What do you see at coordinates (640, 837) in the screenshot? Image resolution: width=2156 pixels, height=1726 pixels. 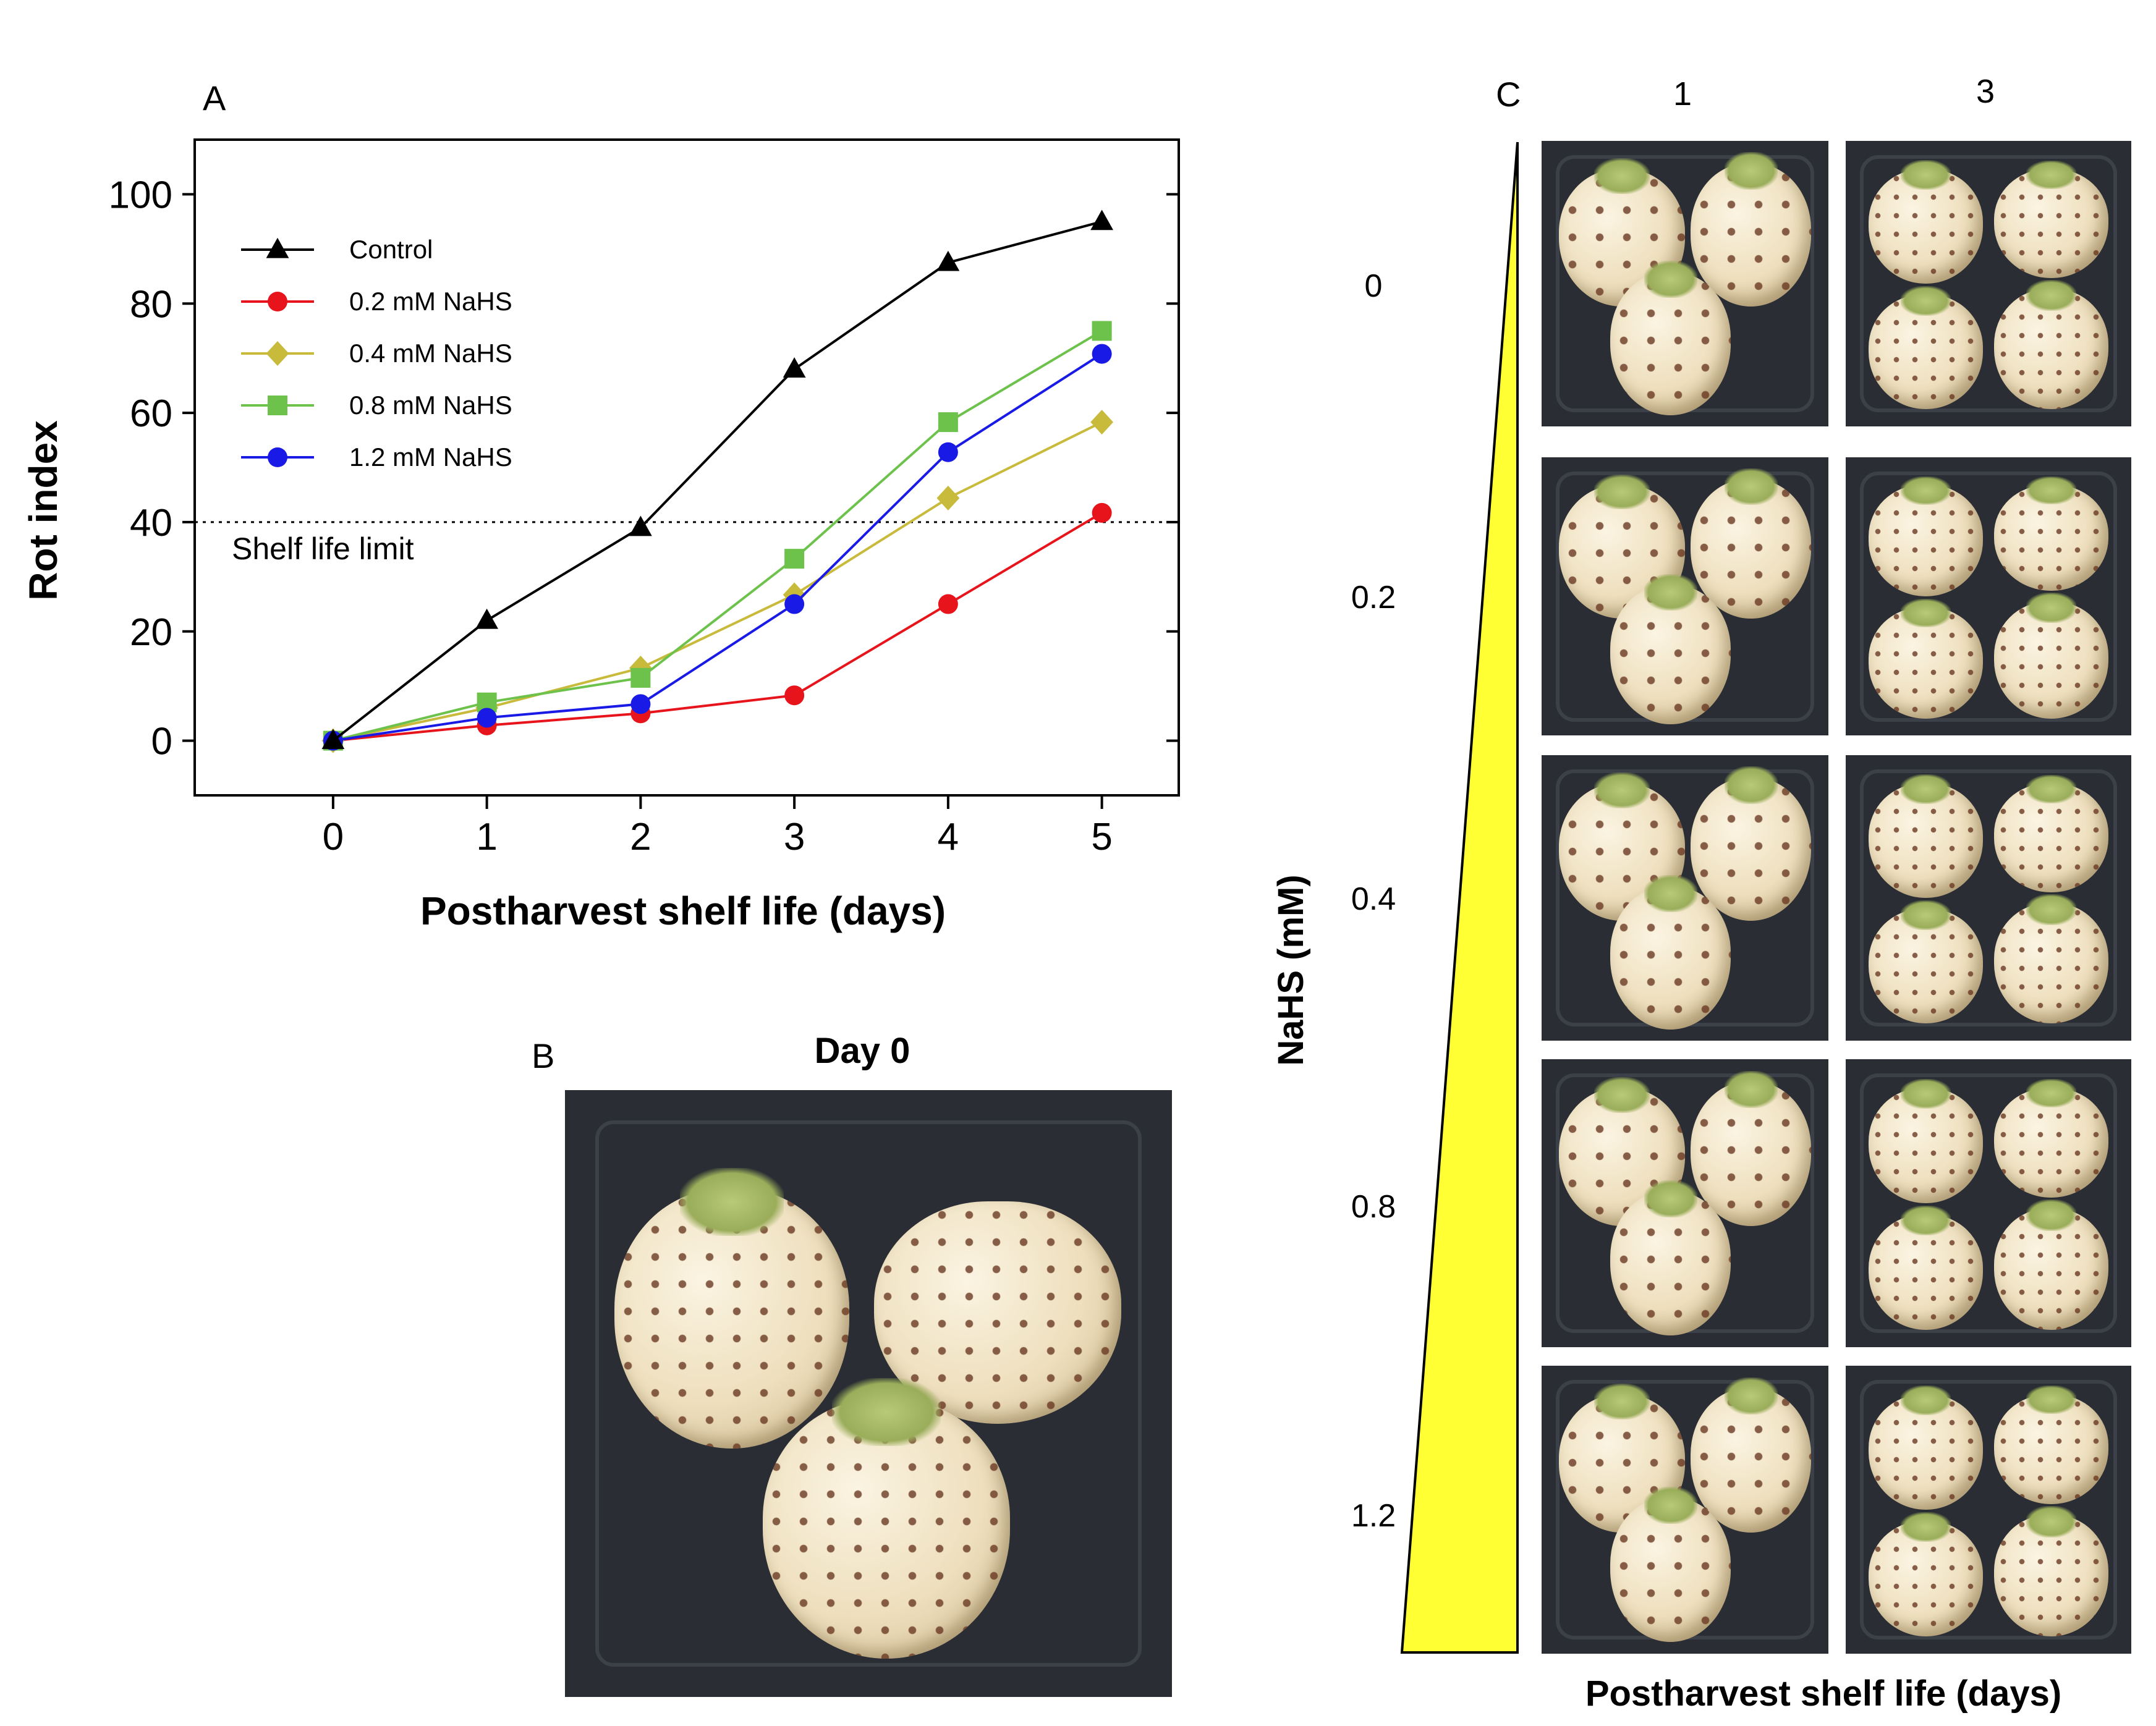 I see `x-tick-label: 2` at bounding box center [640, 837].